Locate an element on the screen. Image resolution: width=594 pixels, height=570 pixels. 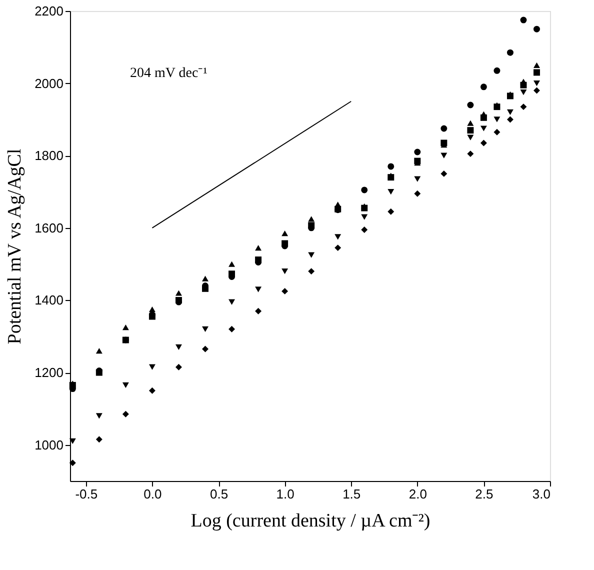
x-axis-title: Log (current density / µA cm⁻²) is located at coordinates (310, 521).